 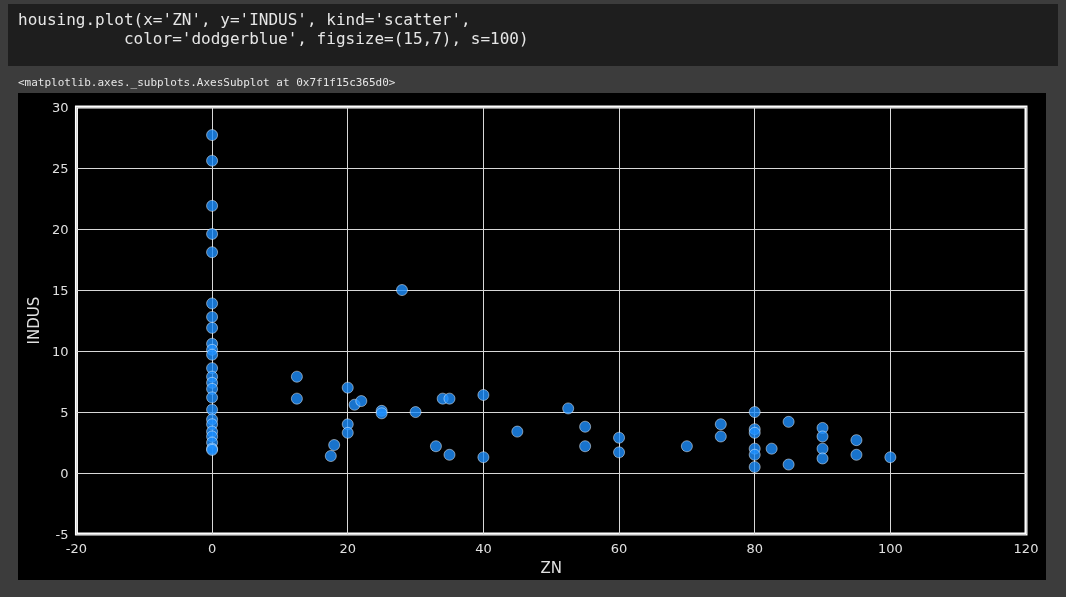 What do you see at coordinates (64, 412) in the screenshot?
I see `y-tick-label: 5` at bounding box center [64, 412].